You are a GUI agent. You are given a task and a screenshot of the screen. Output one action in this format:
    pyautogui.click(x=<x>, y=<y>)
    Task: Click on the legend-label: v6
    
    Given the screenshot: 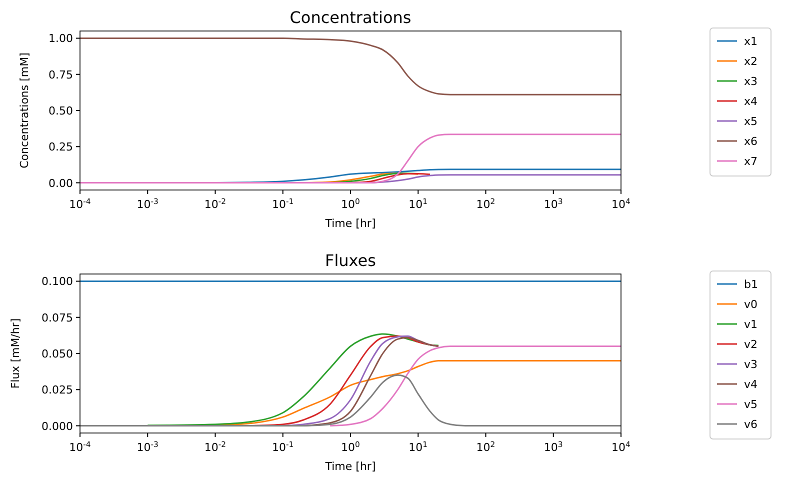 What is the action you would take?
    pyautogui.click(x=751, y=424)
    